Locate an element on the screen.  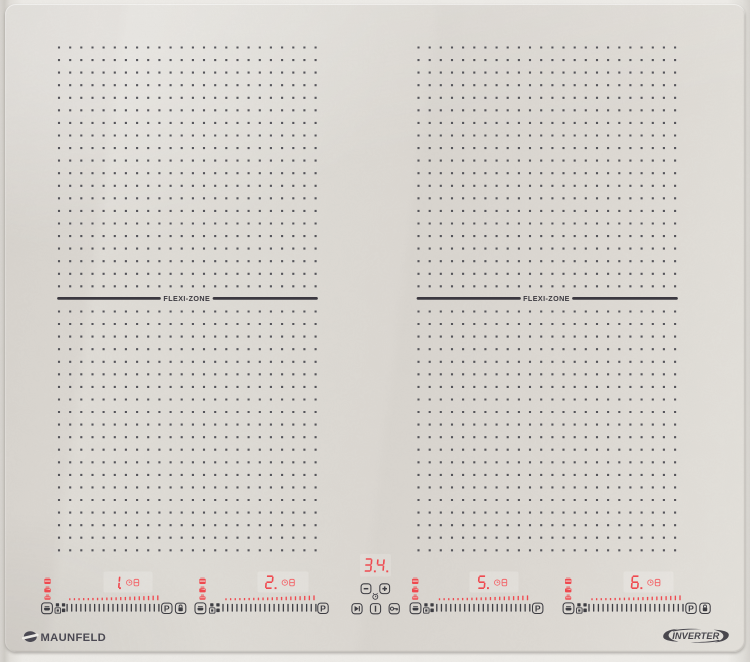
svg-text: INVERTER is located at coordinates (695, 636).